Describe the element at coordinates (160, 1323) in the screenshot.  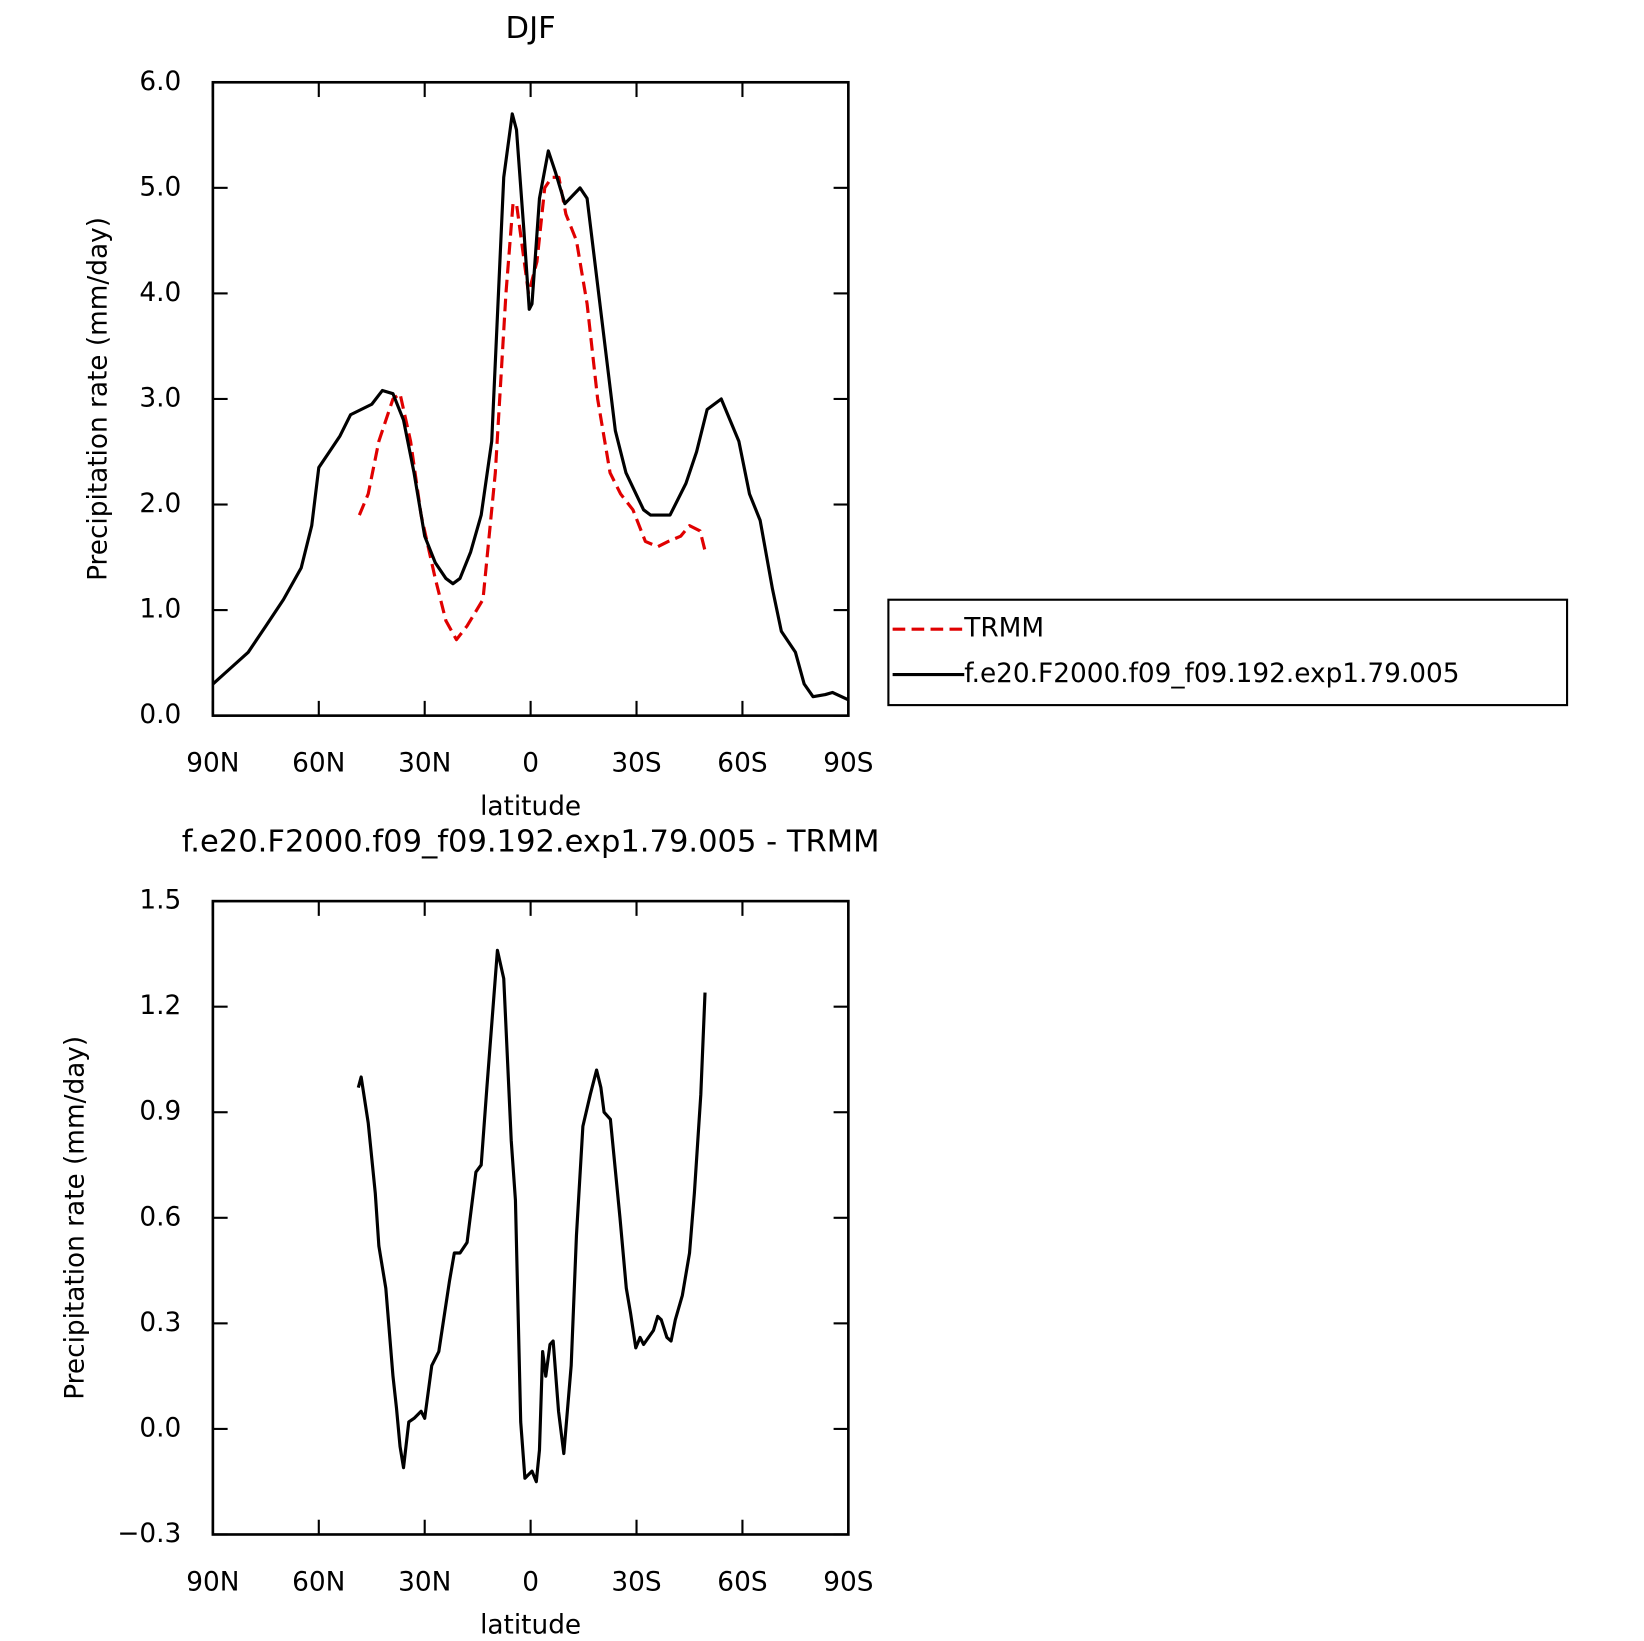
I see `y-tick-label: 0.3` at that location.